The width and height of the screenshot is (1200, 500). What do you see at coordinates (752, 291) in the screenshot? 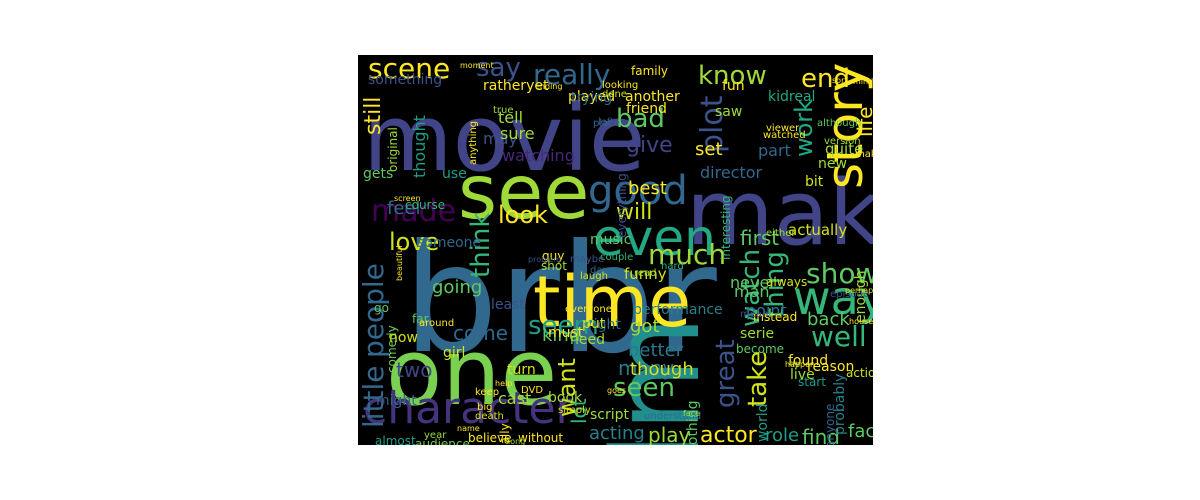
I see `word-man: man` at bounding box center [752, 291].